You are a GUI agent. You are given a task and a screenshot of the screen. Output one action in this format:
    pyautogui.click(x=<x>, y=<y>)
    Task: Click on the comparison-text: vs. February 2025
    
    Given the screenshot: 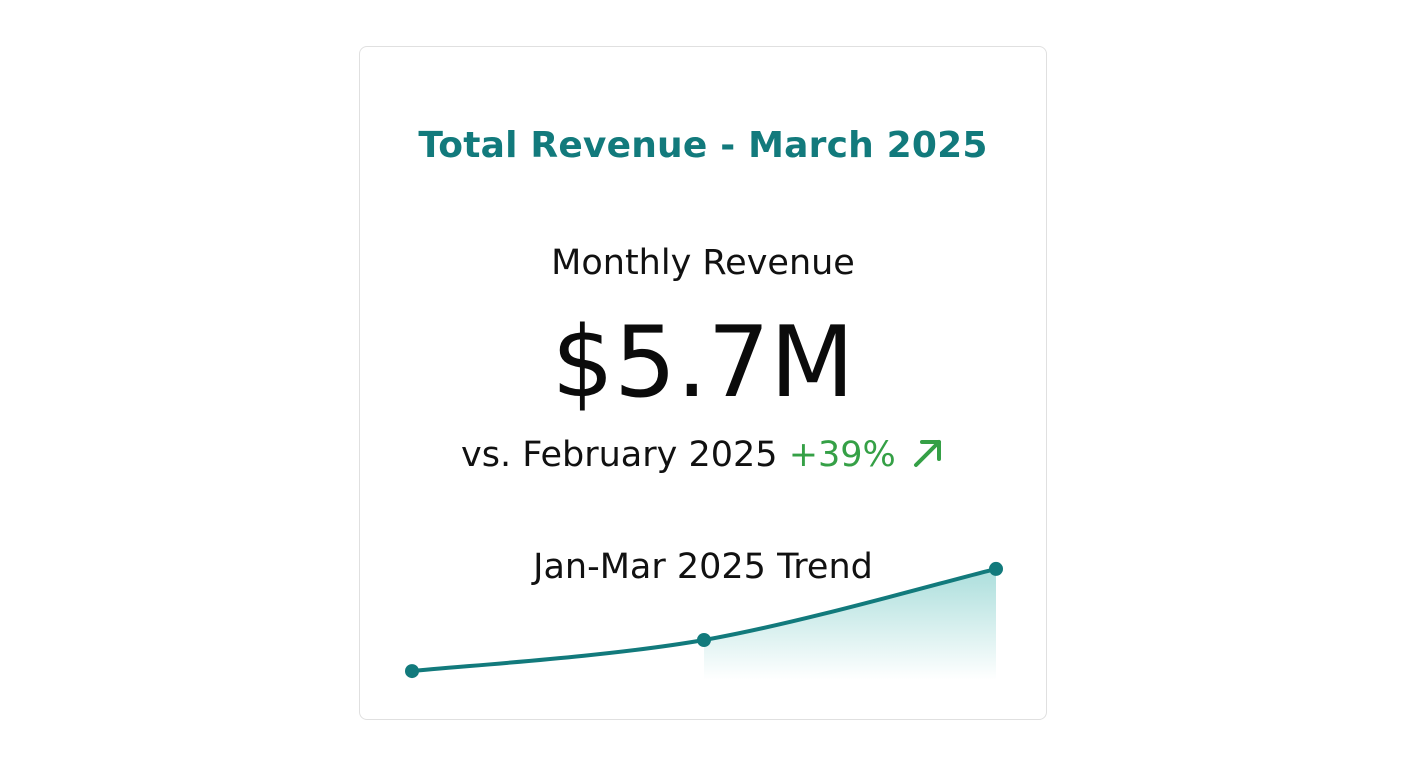 What is the action you would take?
    pyautogui.click(x=619, y=455)
    